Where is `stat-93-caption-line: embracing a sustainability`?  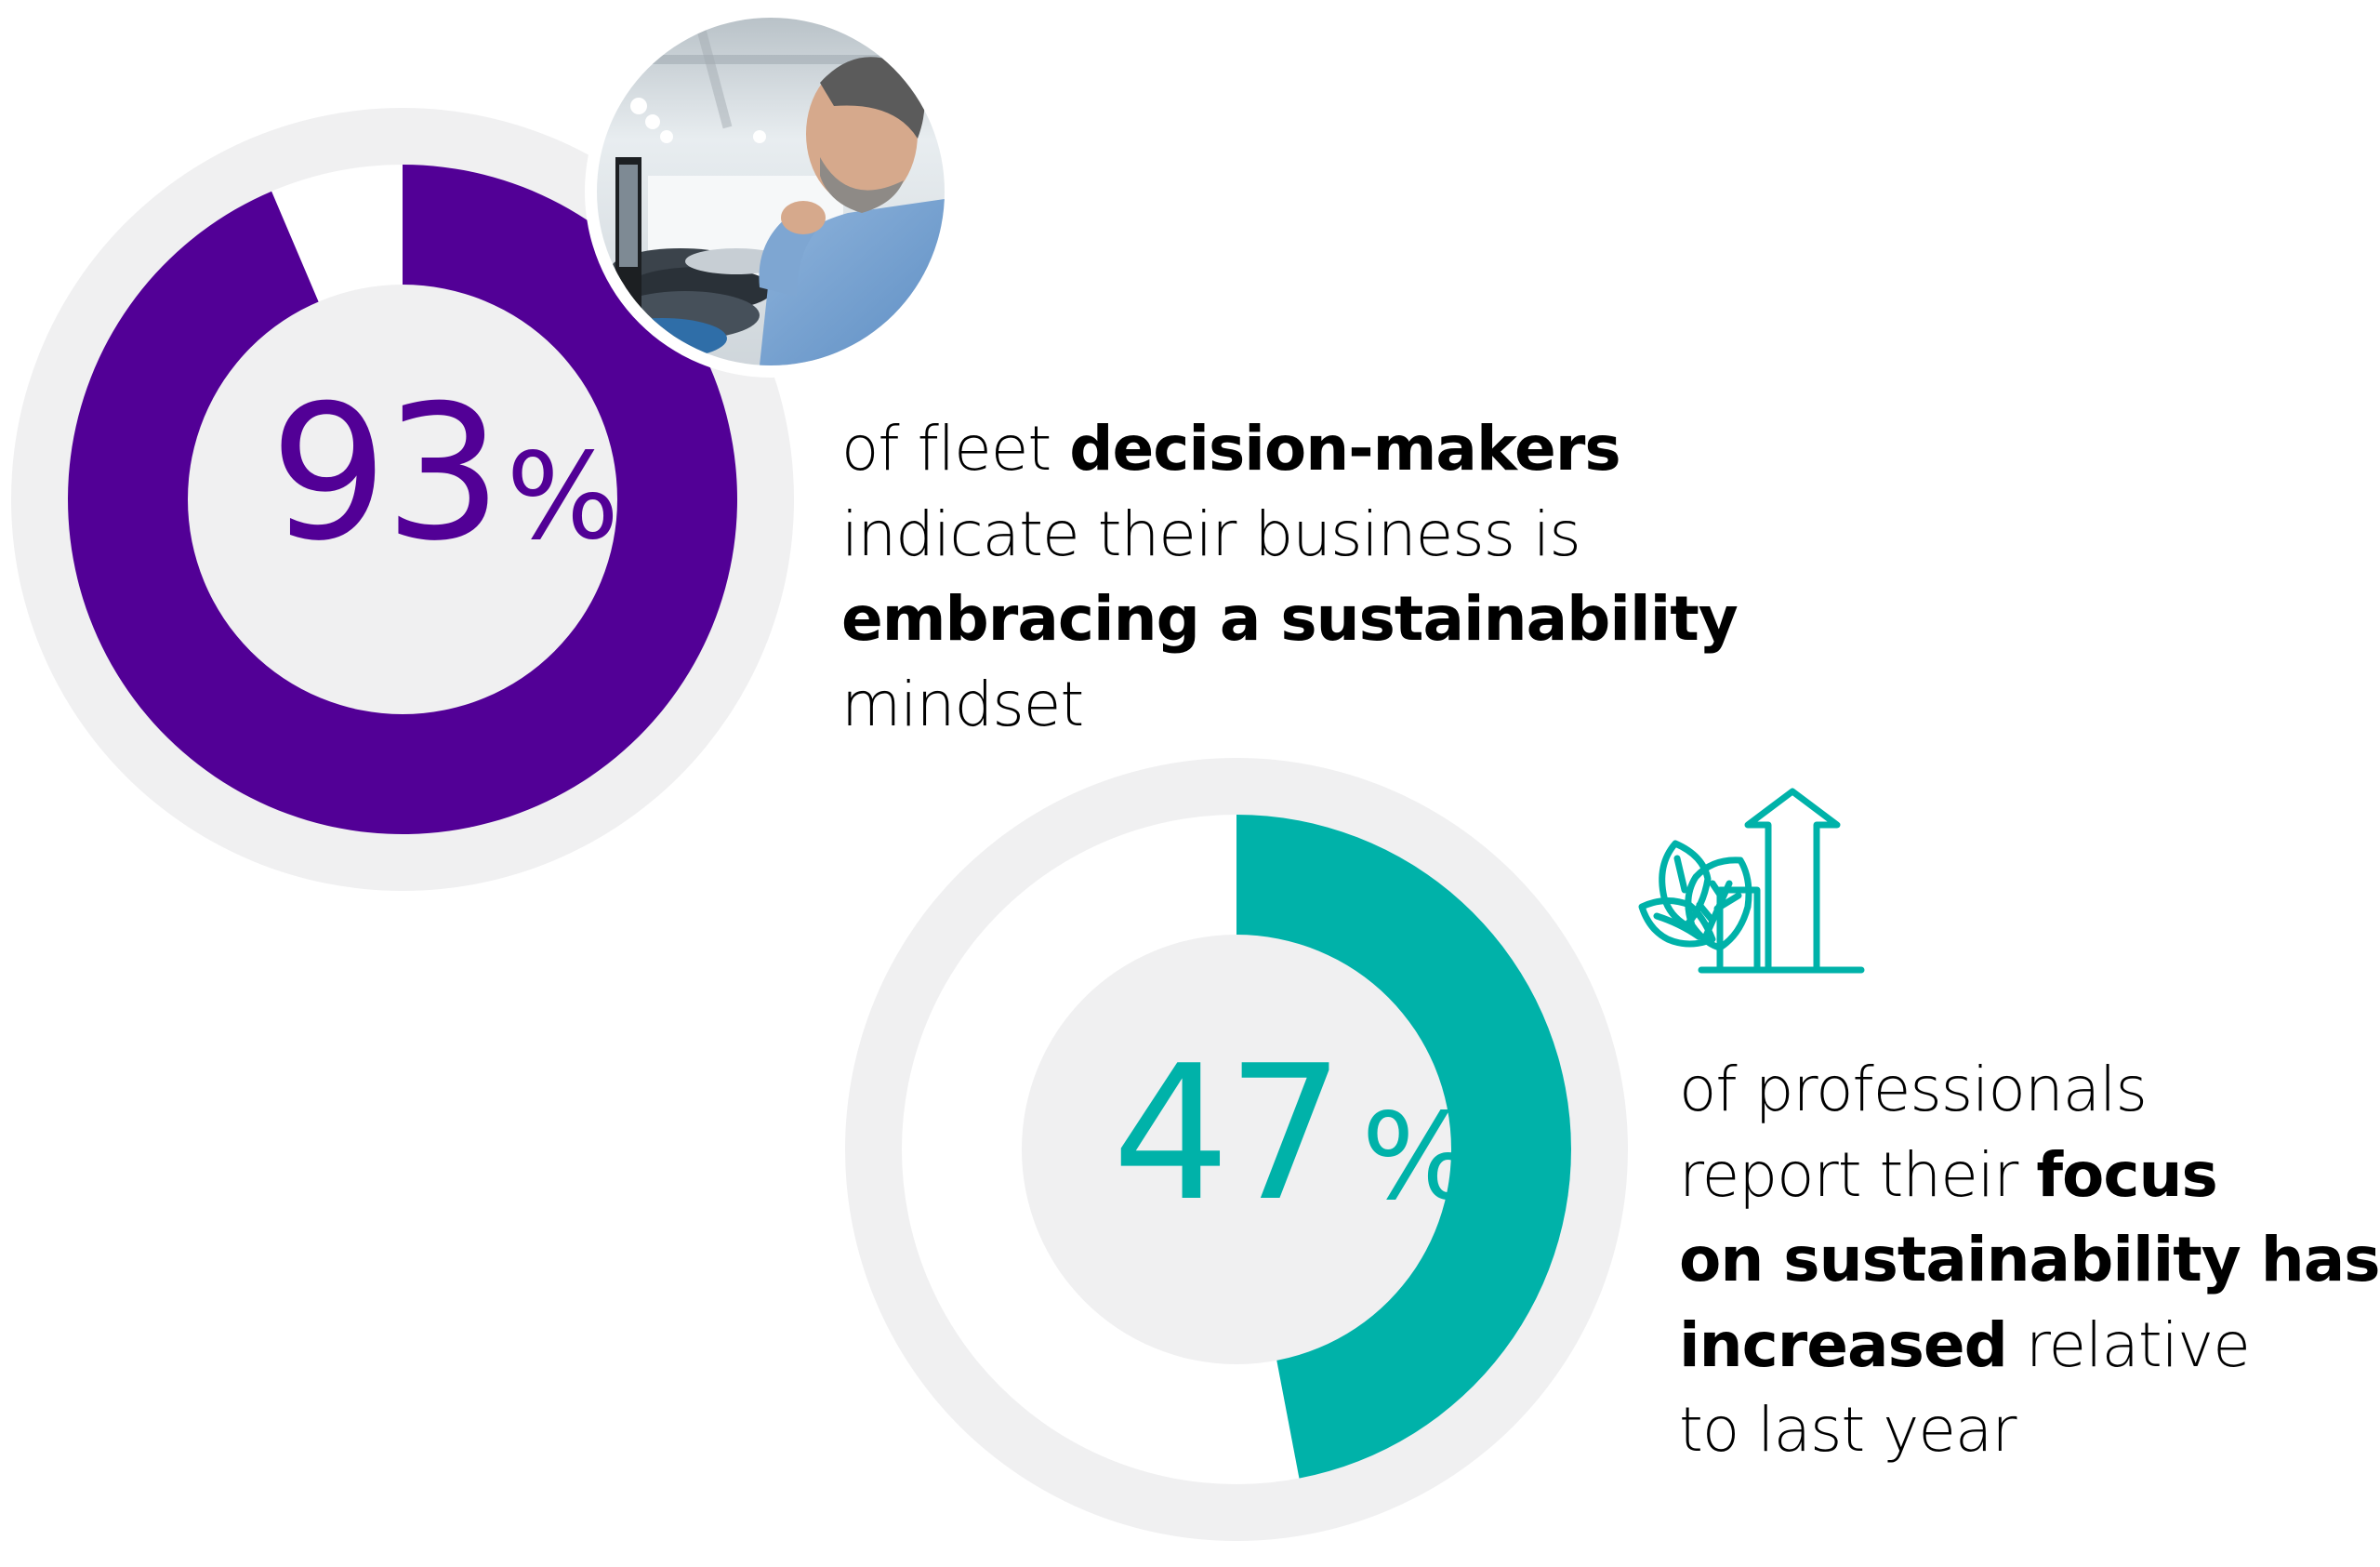
stat-93-caption-line: embracing a sustainability is located at coordinates (1290, 619).